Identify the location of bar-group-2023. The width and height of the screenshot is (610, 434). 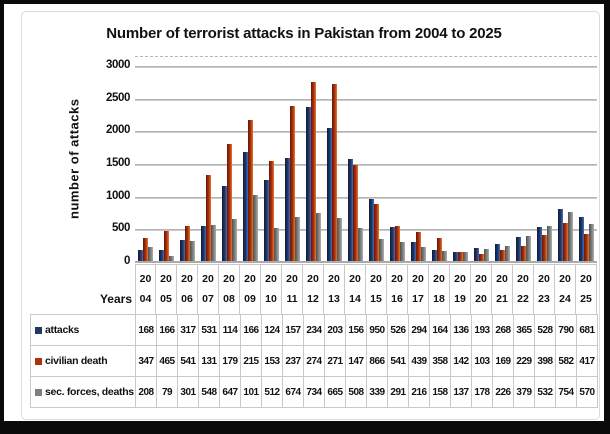
(544, 158).